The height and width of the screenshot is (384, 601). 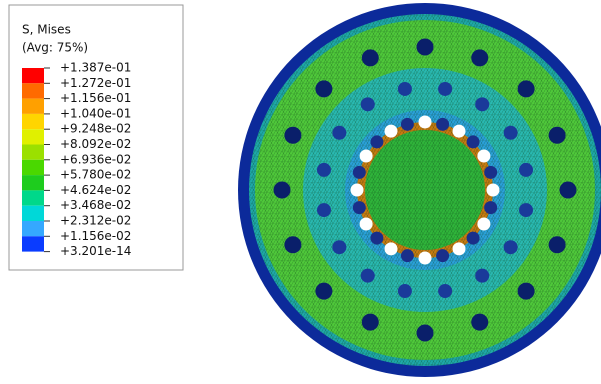 I want to click on legend-label: +6.936e-02, so click(x=95, y=159).